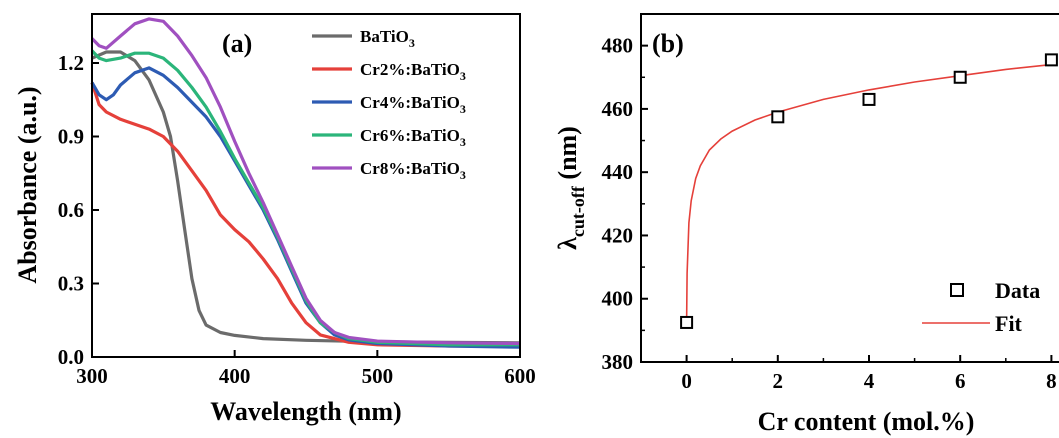  What do you see at coordinates (92, 376) in the screenshot?
I see `panel-a-x-tick-label: 300` at bounding box center [92, 376].